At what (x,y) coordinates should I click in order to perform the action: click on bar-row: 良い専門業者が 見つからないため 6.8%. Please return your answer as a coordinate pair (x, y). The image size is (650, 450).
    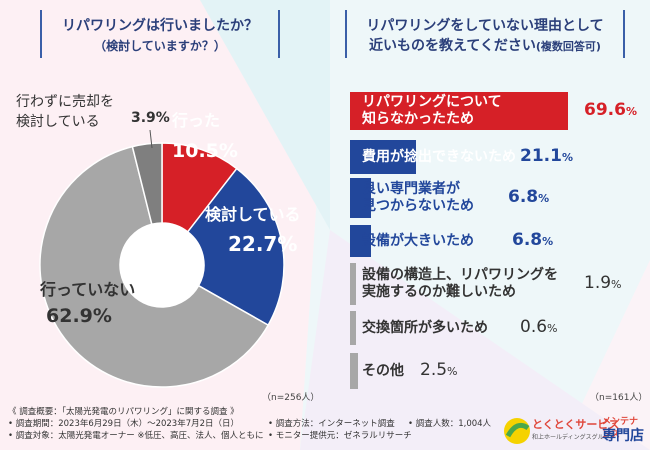
    Looking at the image, I should click on (495, 198).